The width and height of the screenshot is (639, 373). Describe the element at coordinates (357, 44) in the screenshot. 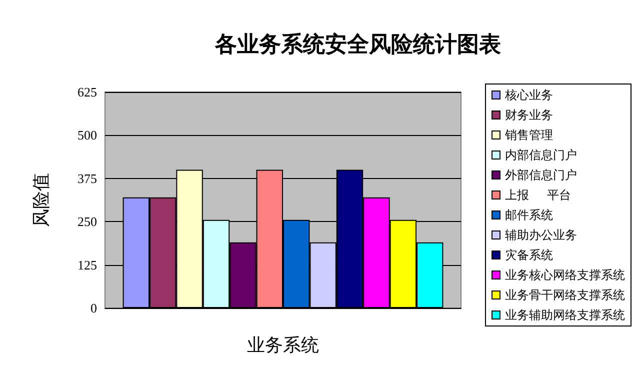

I see `chart-title: 各业务系统安全风险统计图表` at that location.